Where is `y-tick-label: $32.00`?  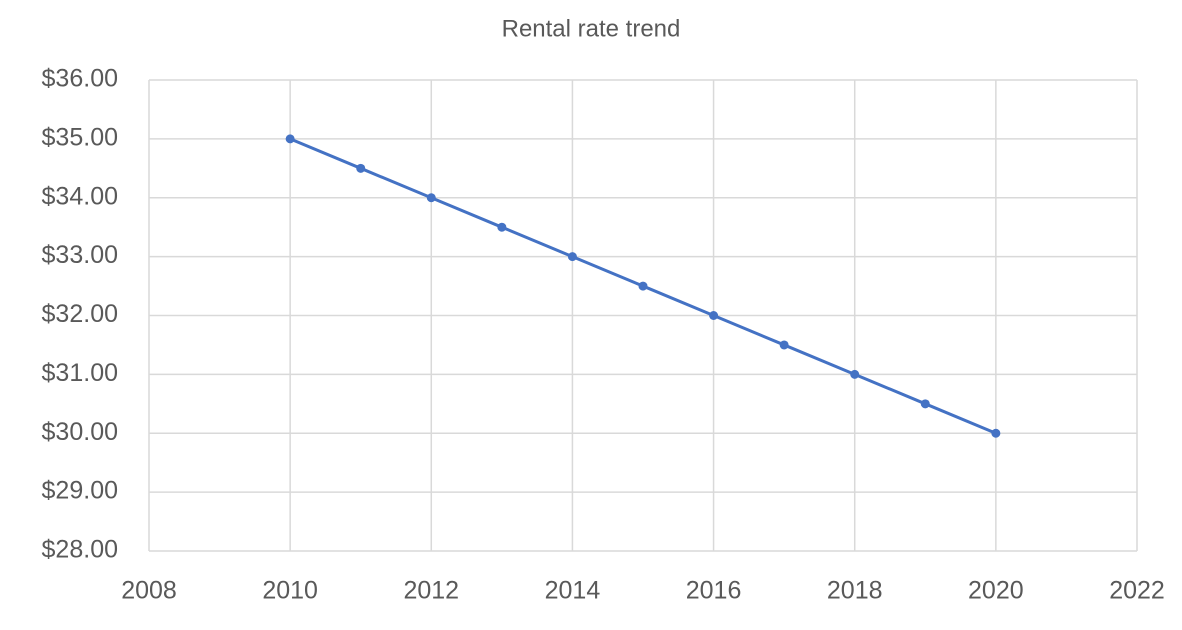
y-tick-label: $32.00 is located at coordinates (80, 314).